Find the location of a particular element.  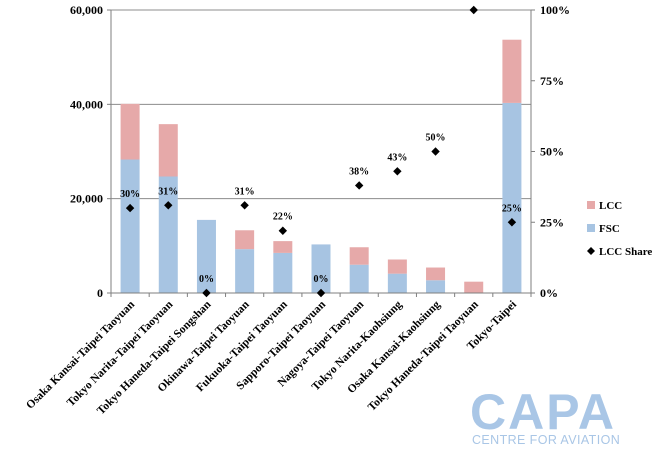

y-tick-label-1: 20,000 is located at coordinates (86, 199).